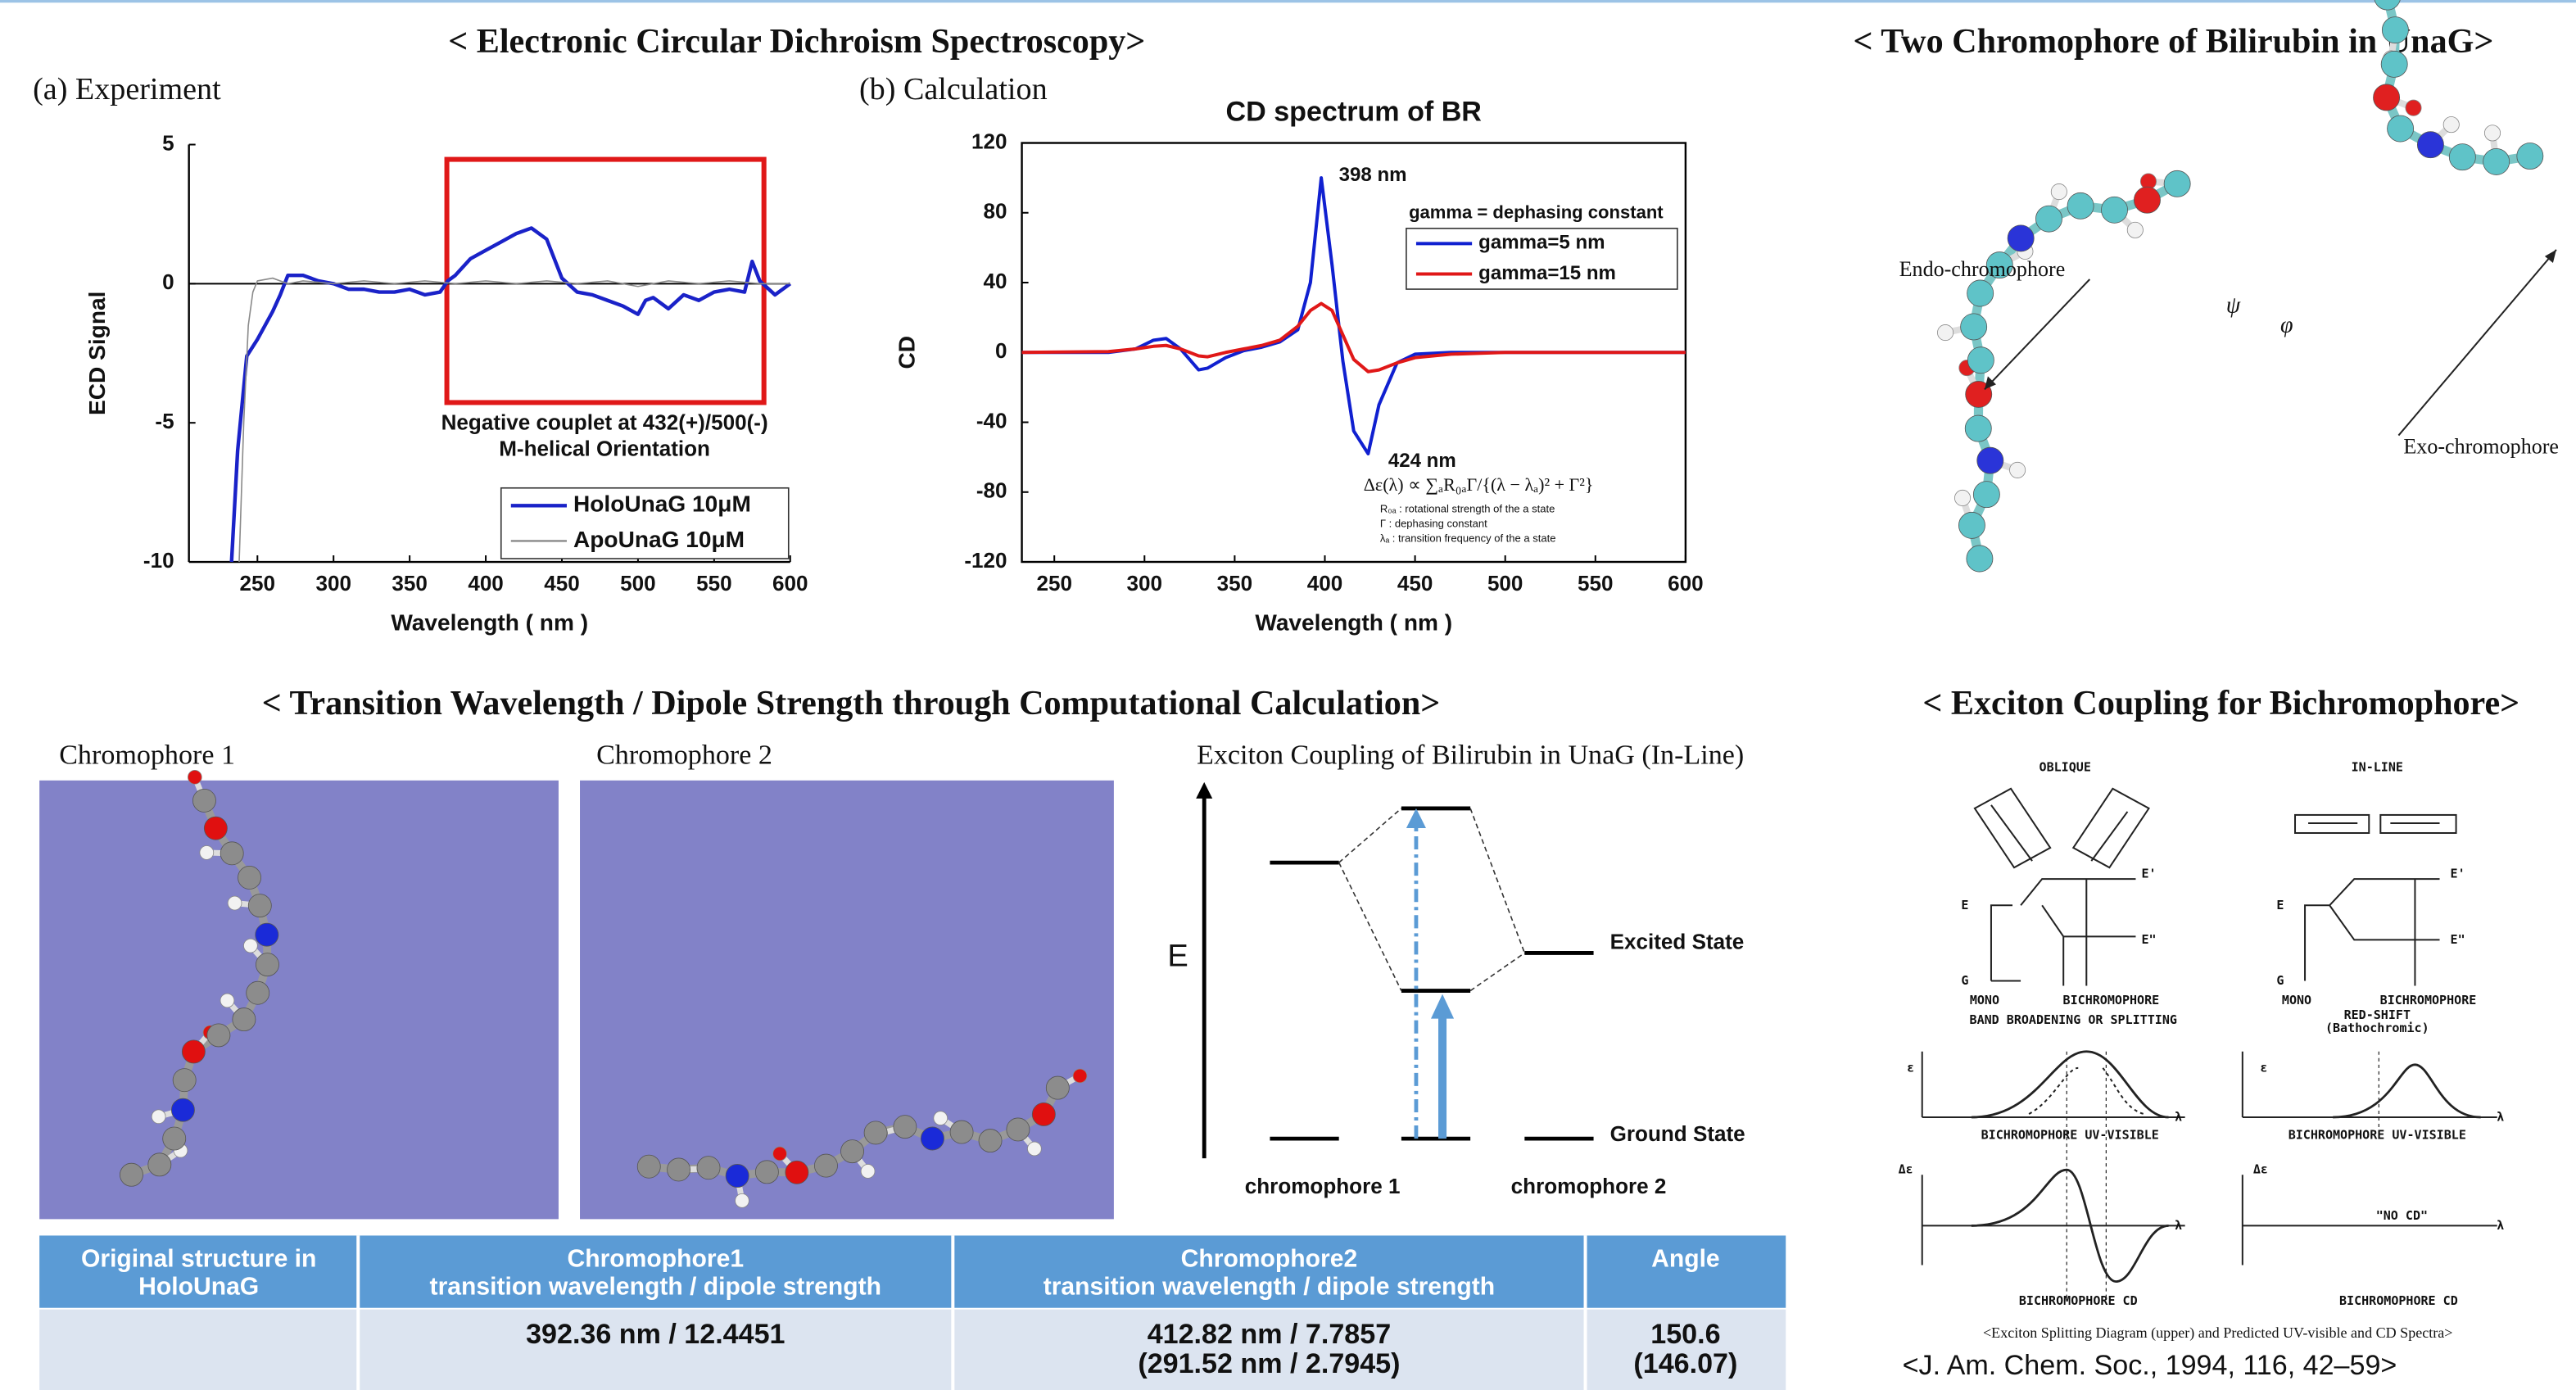 This screenshot has height=1390, width=2576. I want to click on figure-label: BICHROMOPHORE UV-VISIBLE, so click(2070, 1135).